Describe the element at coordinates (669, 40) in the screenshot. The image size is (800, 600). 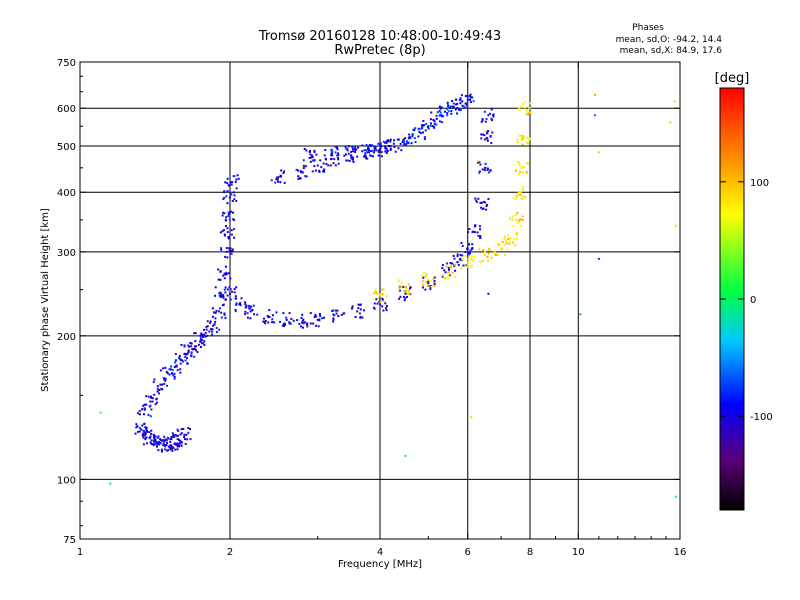
I see `phase-stats-o: mean, sd,O: -94.2, 14.4` at that location.